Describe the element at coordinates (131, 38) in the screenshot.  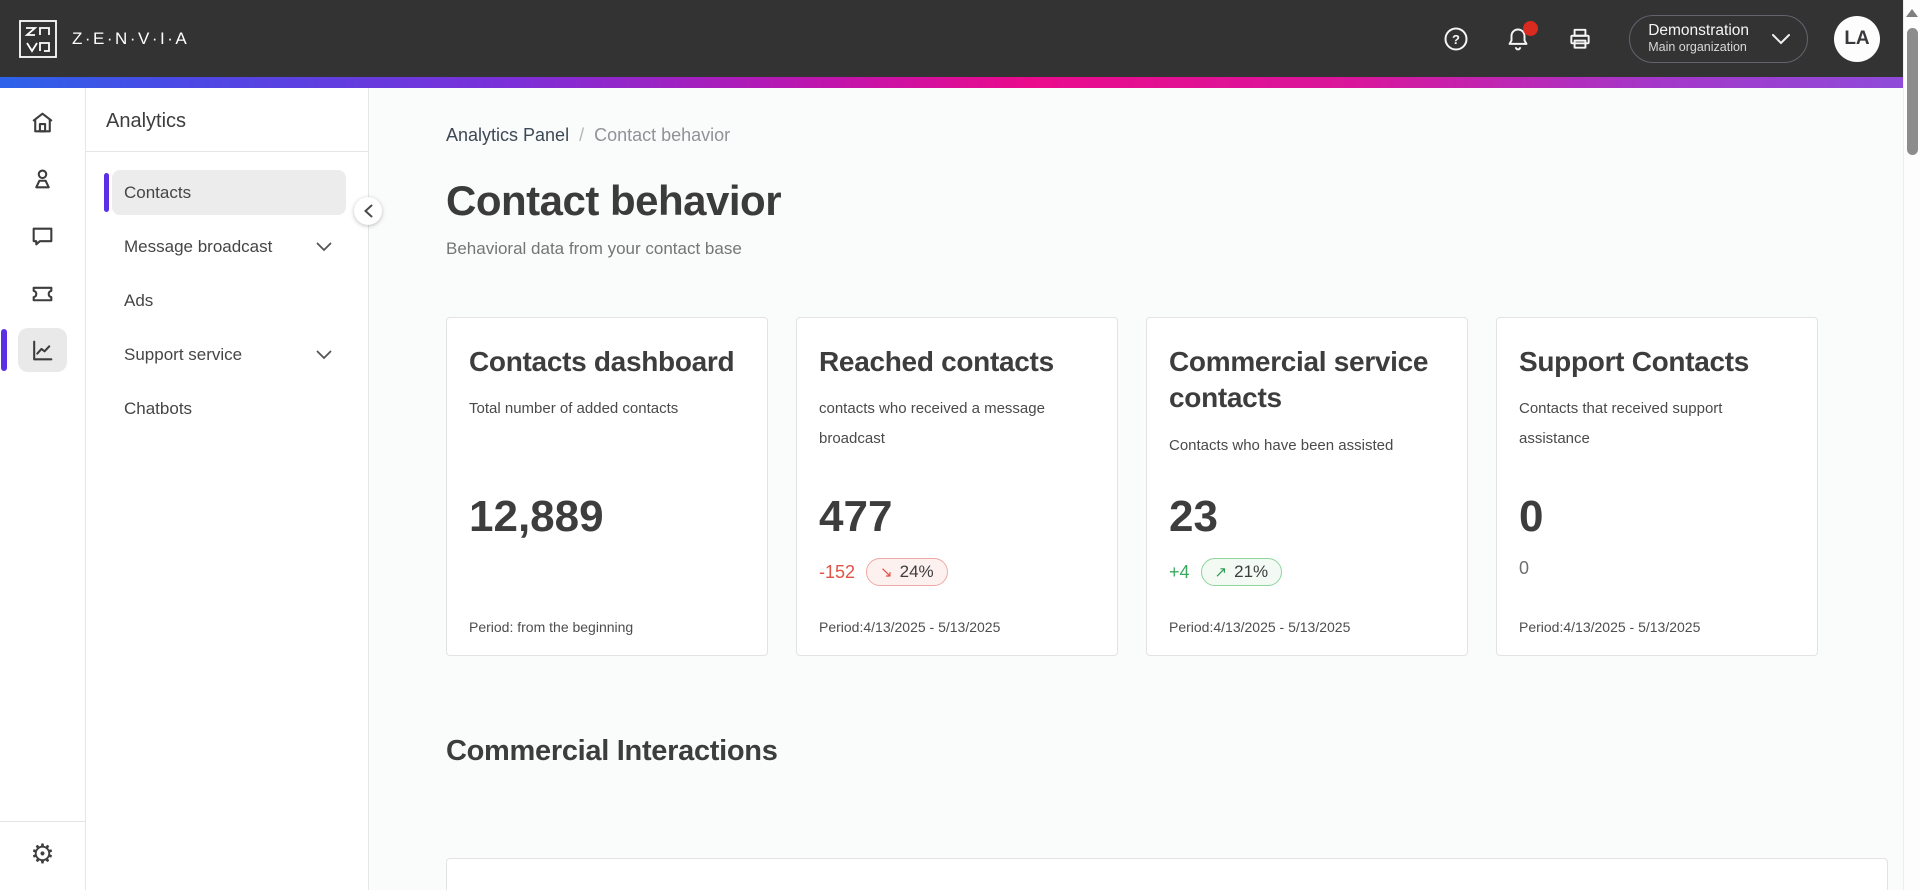
I see `zenvia-logo-text: Z·E·N·V·I·A` at that location.